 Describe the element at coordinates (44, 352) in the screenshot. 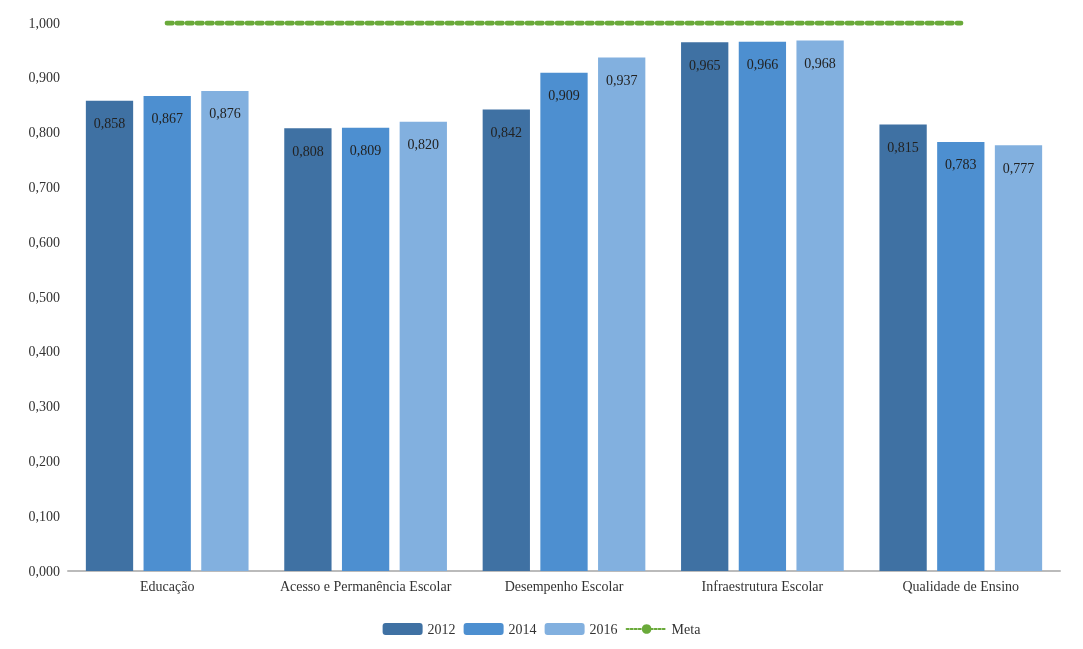

I see `y-tick-label: 0,400` at that location.